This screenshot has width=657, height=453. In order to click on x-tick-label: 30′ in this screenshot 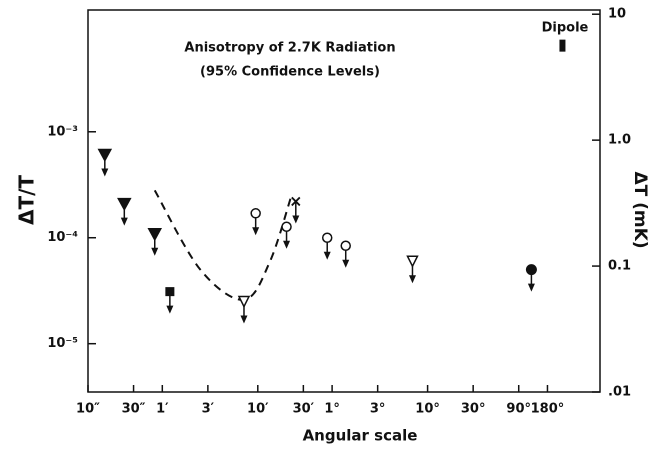, I will do `click(304, 409)`.